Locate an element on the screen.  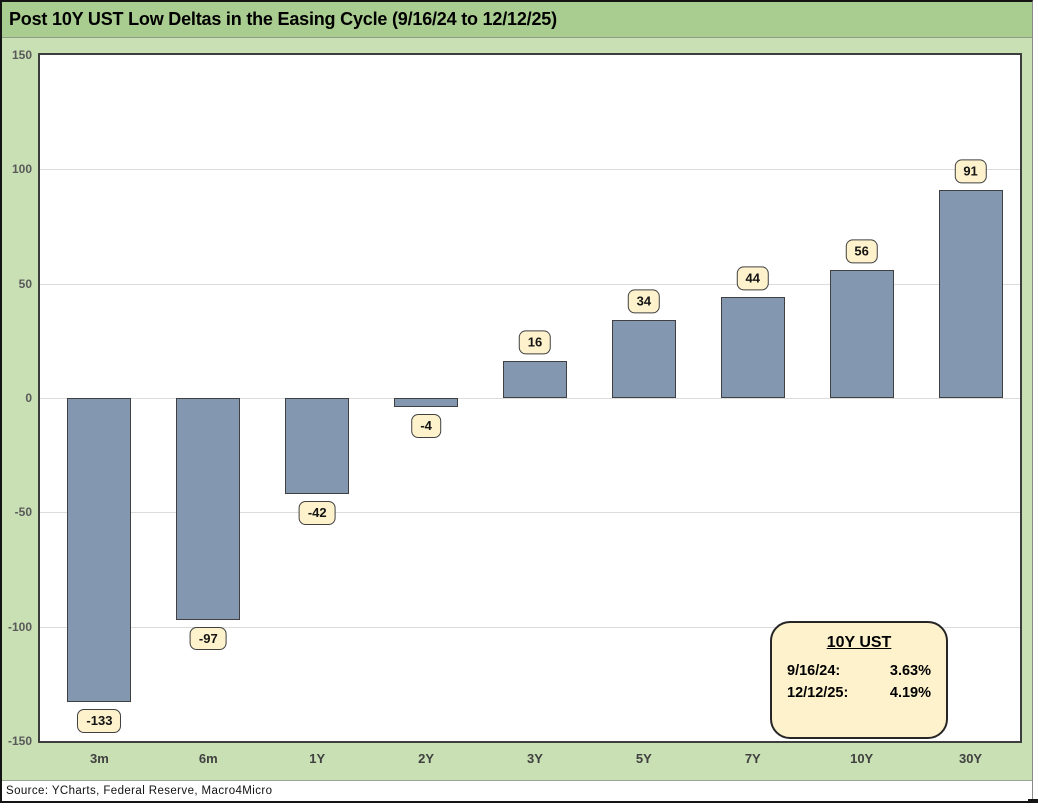
y-tick-50: 50 is located at coordinates (25, 283).